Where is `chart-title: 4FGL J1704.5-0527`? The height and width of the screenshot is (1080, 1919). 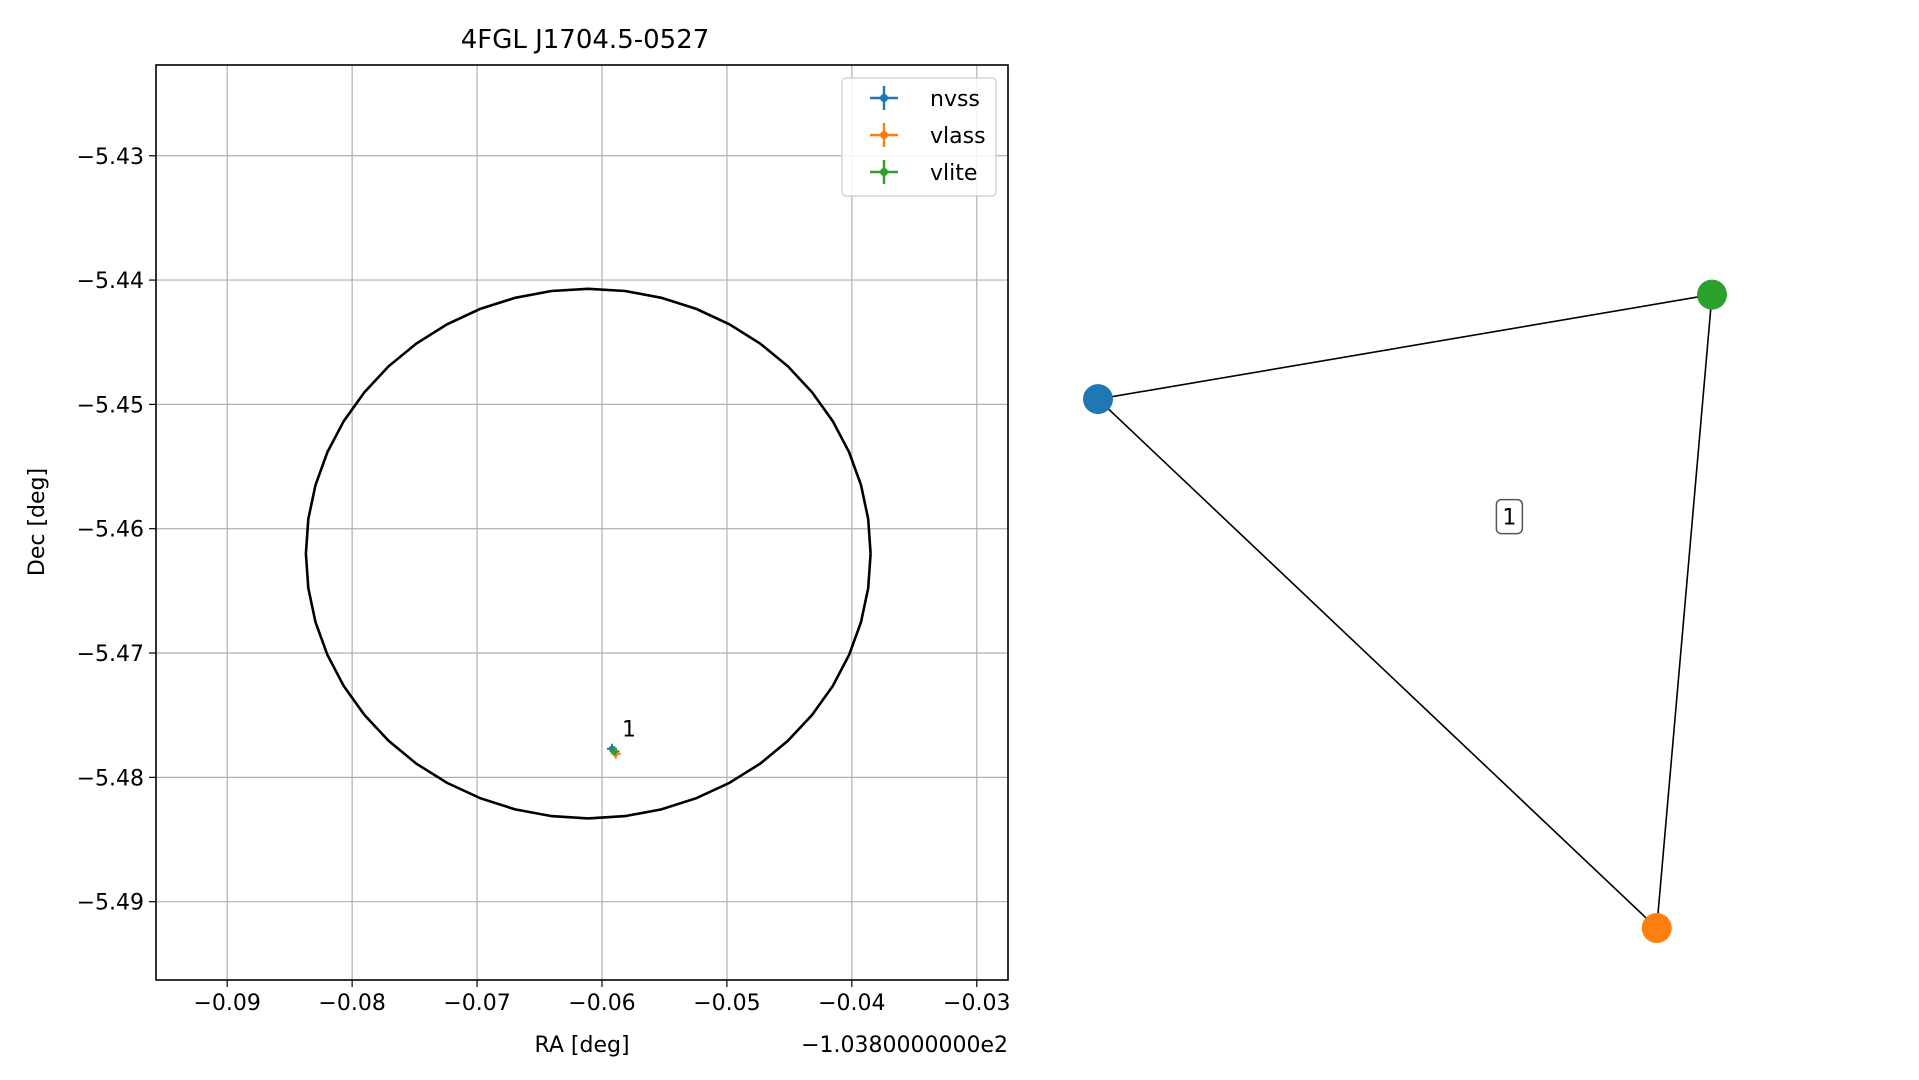
chart-title: 4FGL J1704.5-0527 is located at coordinates (585, 40).